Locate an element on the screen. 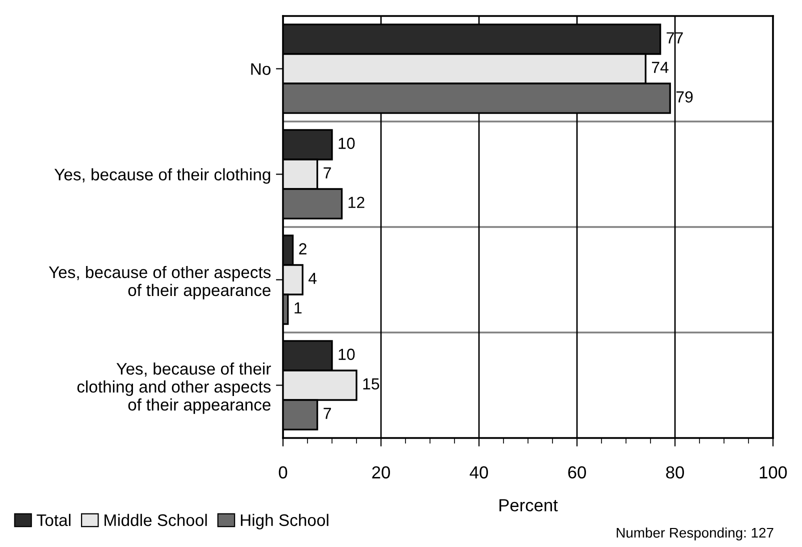 The height and width of the screenshot is (547, 802). data-label: 2 is located at coordinates (302, 248).